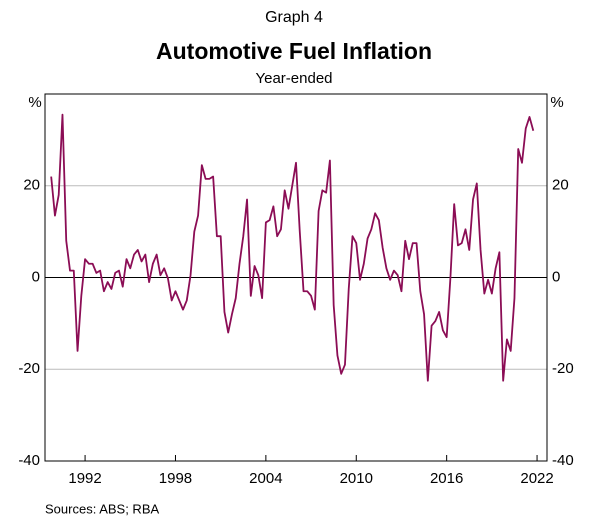 Image resolution: width=589 pixels, height=529 pixels. I want to click on y-tick-label-right: 20, so click(560, 185).